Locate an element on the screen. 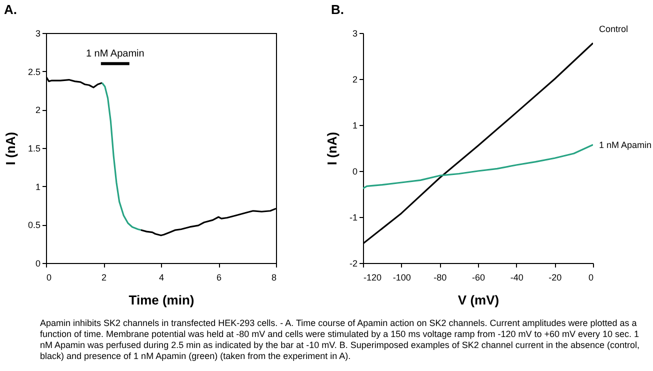  chart-title: A. is located at coordinates (10, 9).